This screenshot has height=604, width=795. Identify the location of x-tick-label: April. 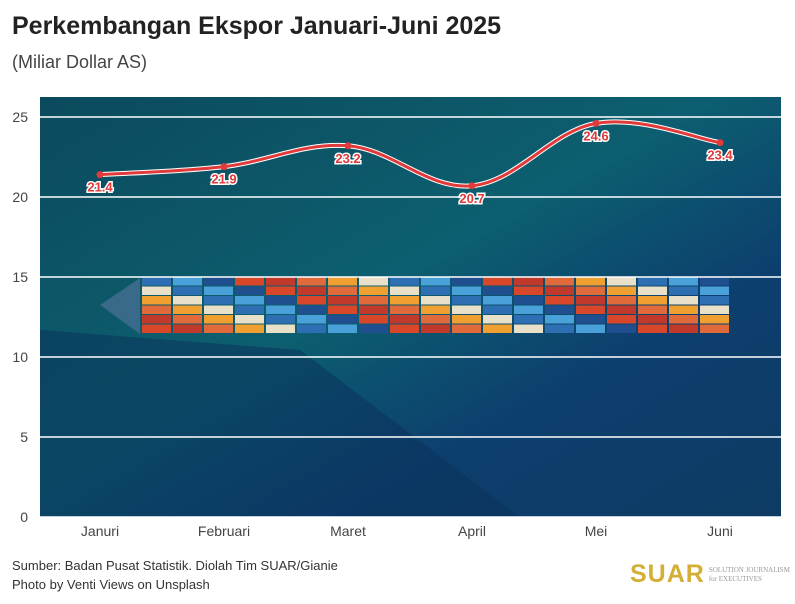
(472, 531).